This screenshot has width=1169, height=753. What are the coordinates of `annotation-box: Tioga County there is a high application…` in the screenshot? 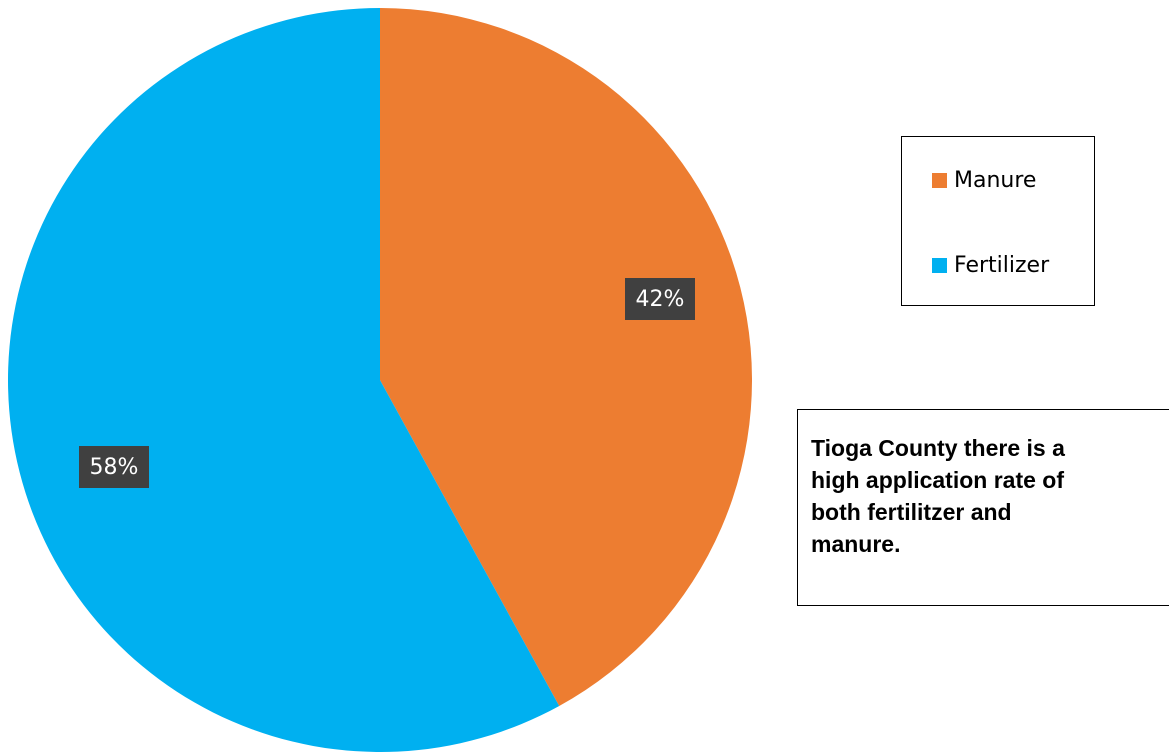 It's located at (983, 507).